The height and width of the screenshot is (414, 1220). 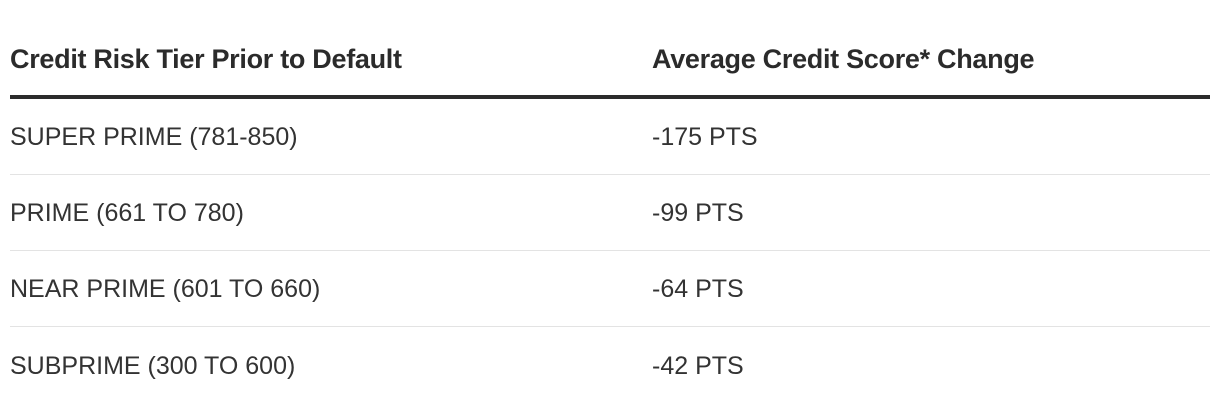 What do you see at coordinates (698, 289) in the screenshot?
I see `score-change-cell: -64 PTS` at bounding box center [698, 289].